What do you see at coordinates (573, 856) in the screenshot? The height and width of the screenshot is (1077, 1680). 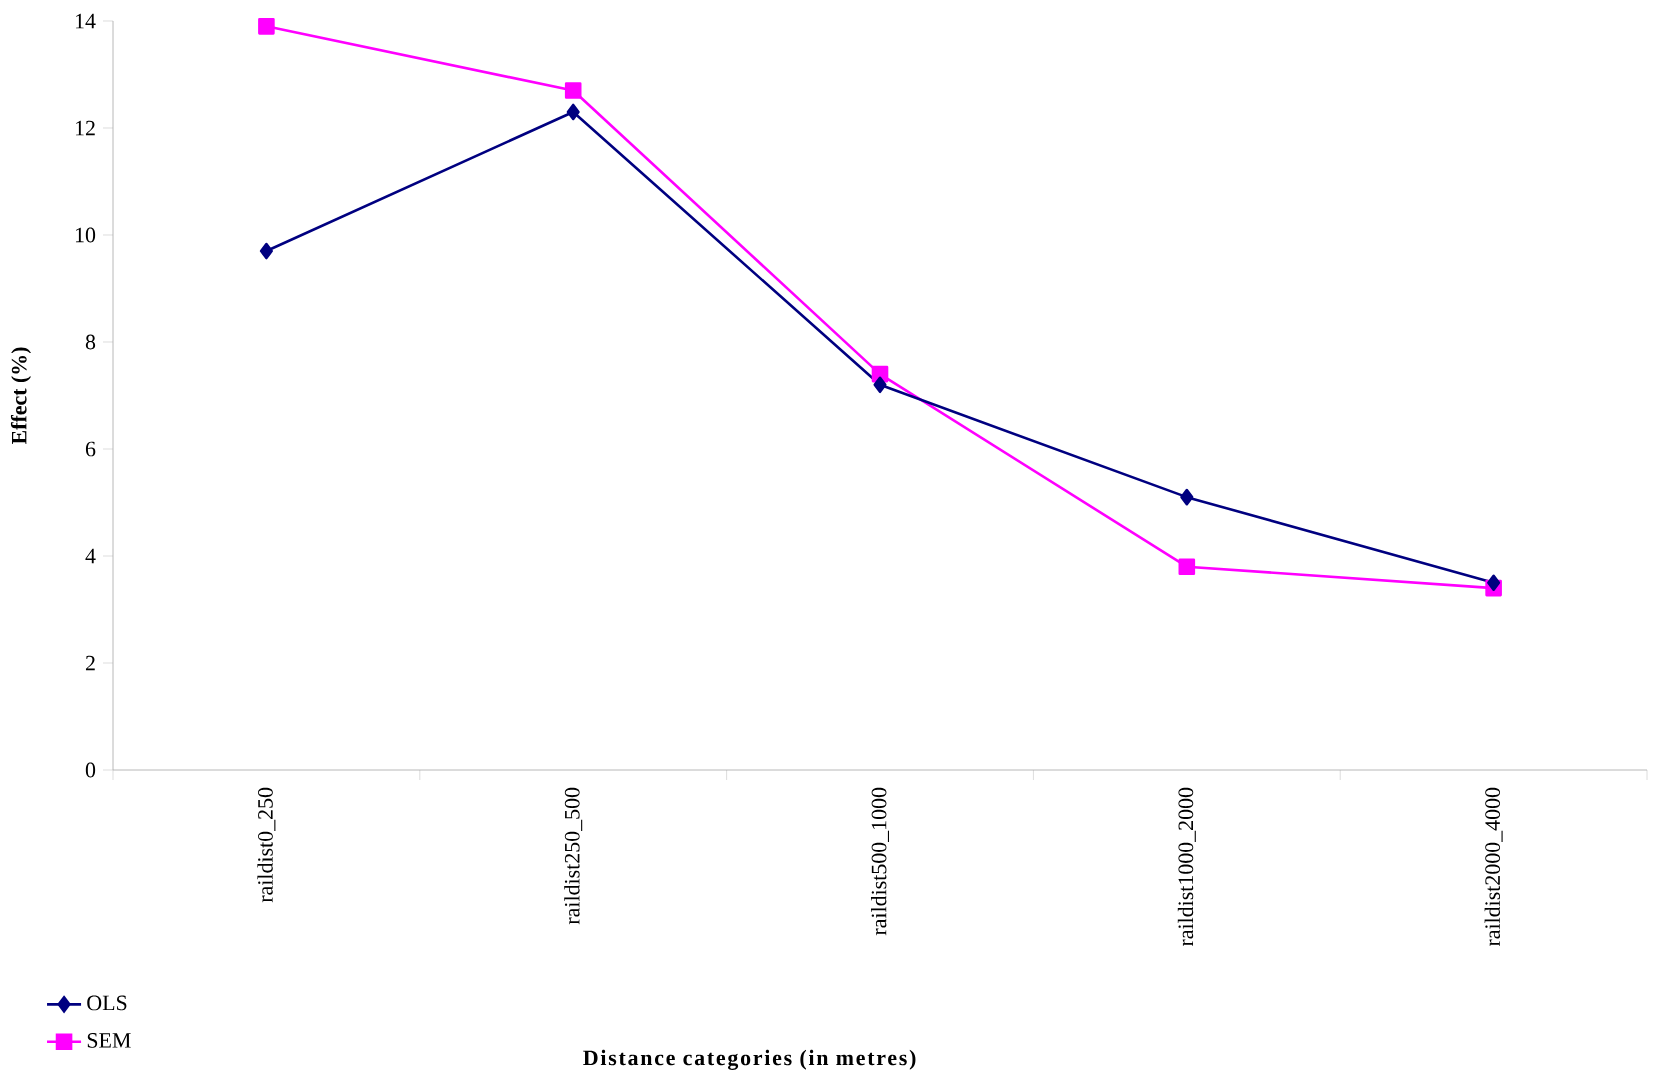 I see `x-tick-label: raildist250_500` at bounding box center [573, 856].